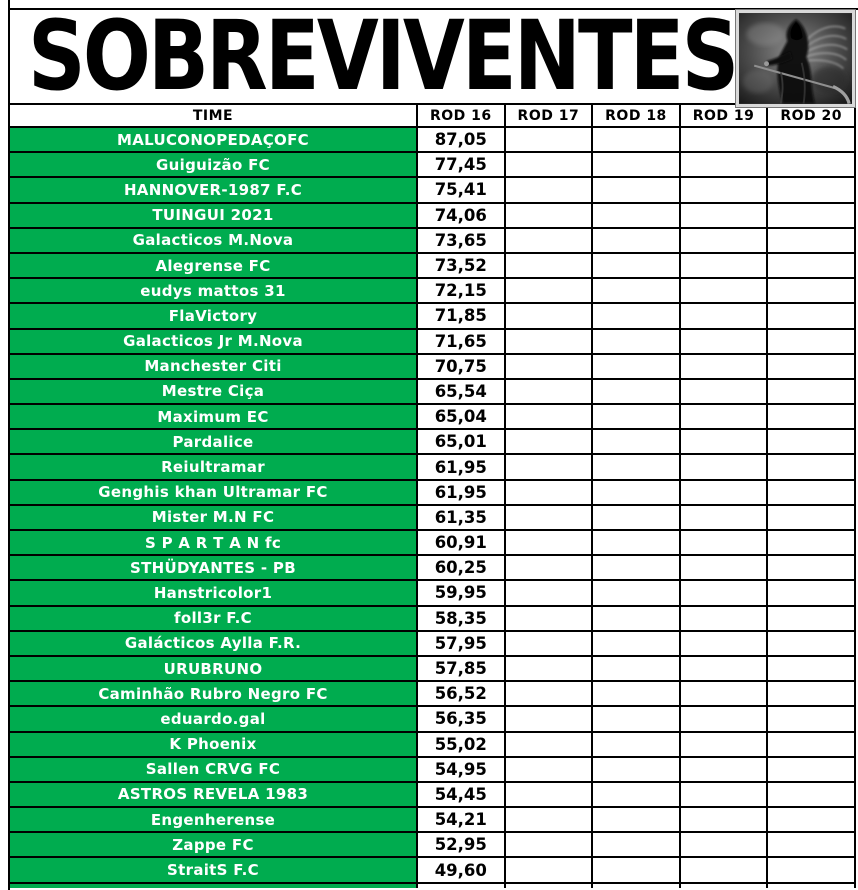 This screenshot has width=858, height=890. What do you see at coordinates (462, 342) in the screenshot?
I see `rod16-cell: 71,65` at bounding box center [462, 342].